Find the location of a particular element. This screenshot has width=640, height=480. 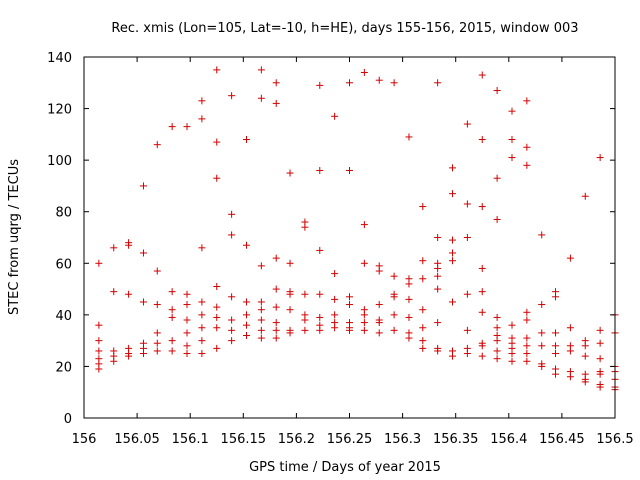

x-tick-label: 156.35 is located at coordinates (456, 439).